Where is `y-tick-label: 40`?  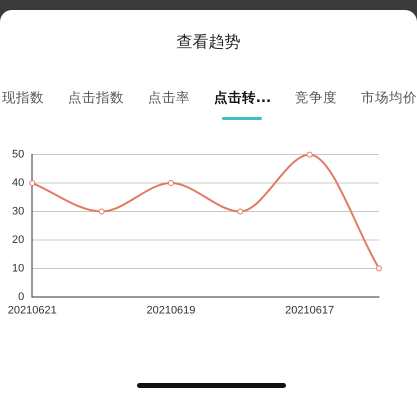
y-tick-label: 40 is located at coordinates (18, 183).